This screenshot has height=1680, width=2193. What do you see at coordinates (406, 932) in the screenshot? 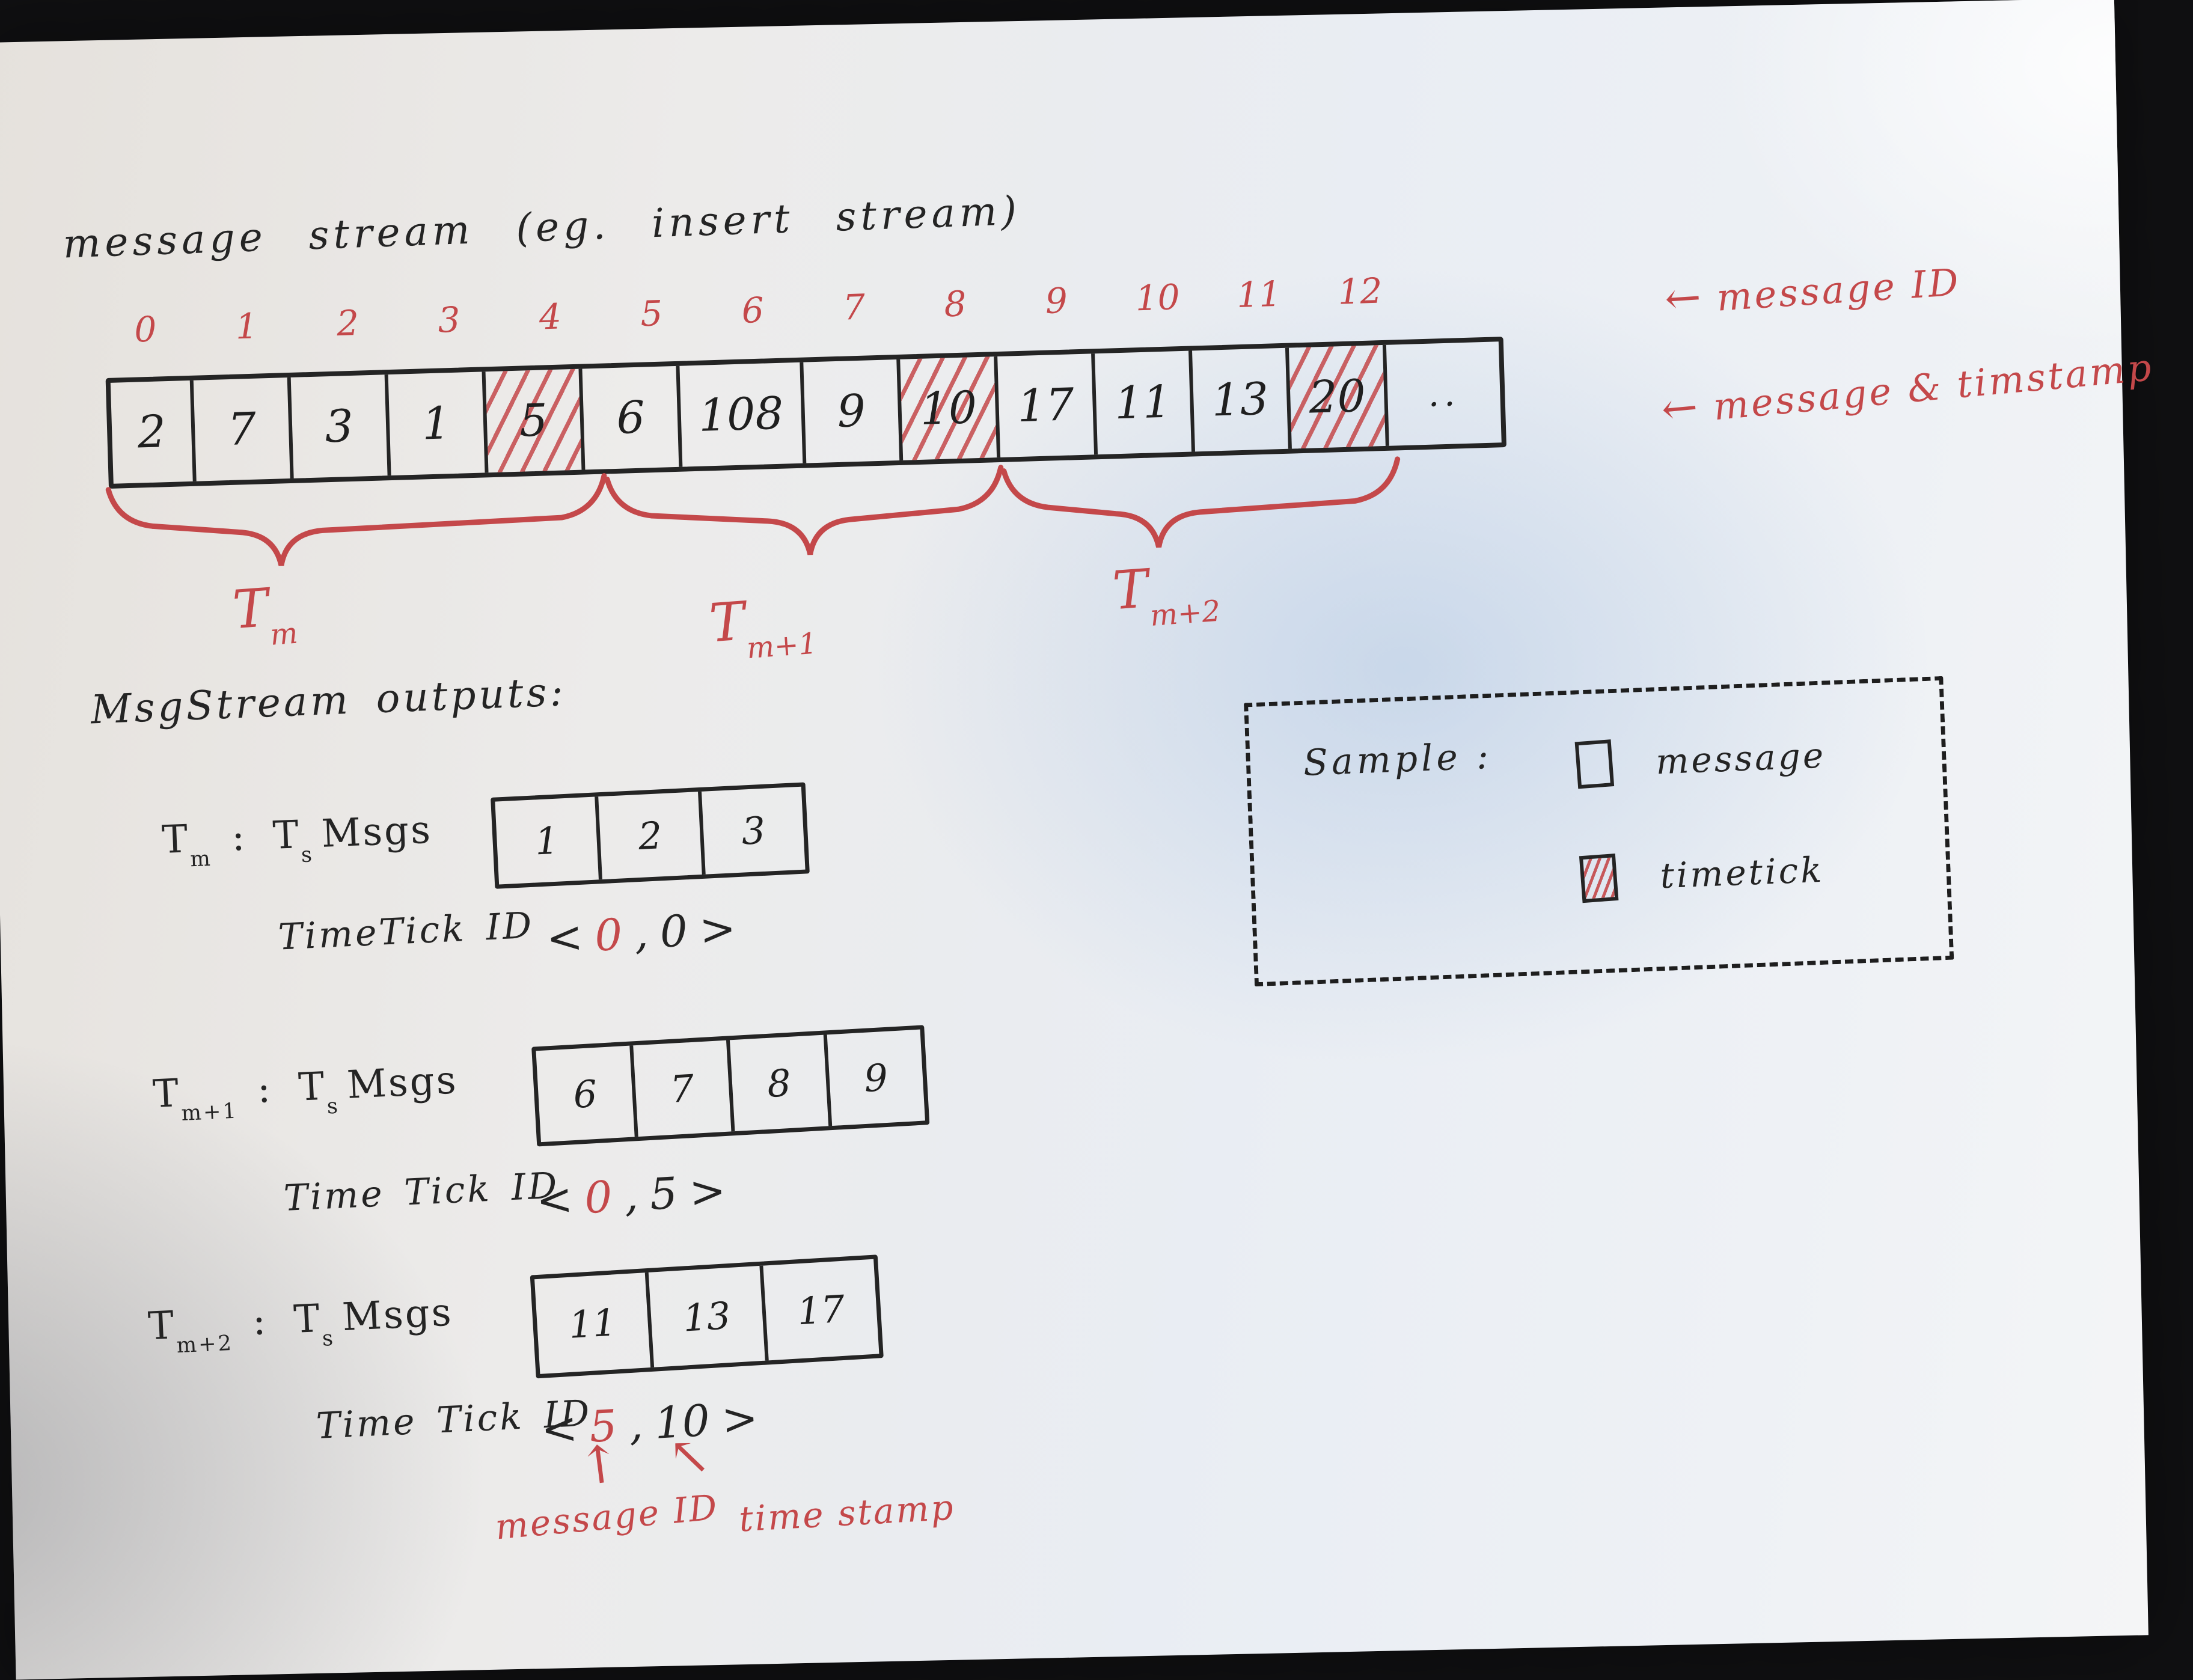
I see `timetick-label-tm: TimeTick ID` at bounding box center [406, 932].